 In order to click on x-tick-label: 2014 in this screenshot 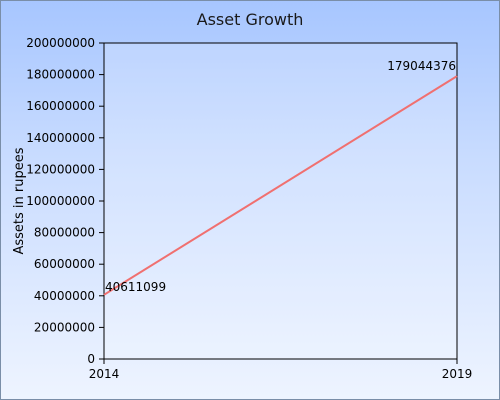, I will do `click(104, 374)`.